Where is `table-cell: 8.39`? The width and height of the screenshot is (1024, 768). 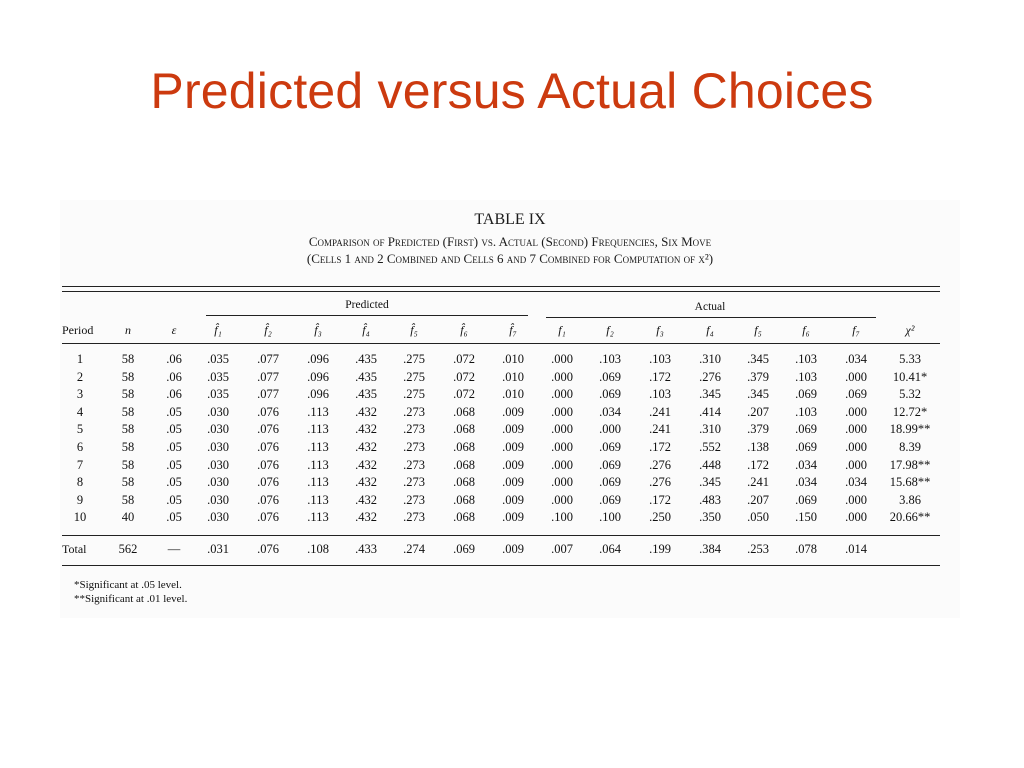
table-cell: 8.39 is located at coordinates (910, 447).